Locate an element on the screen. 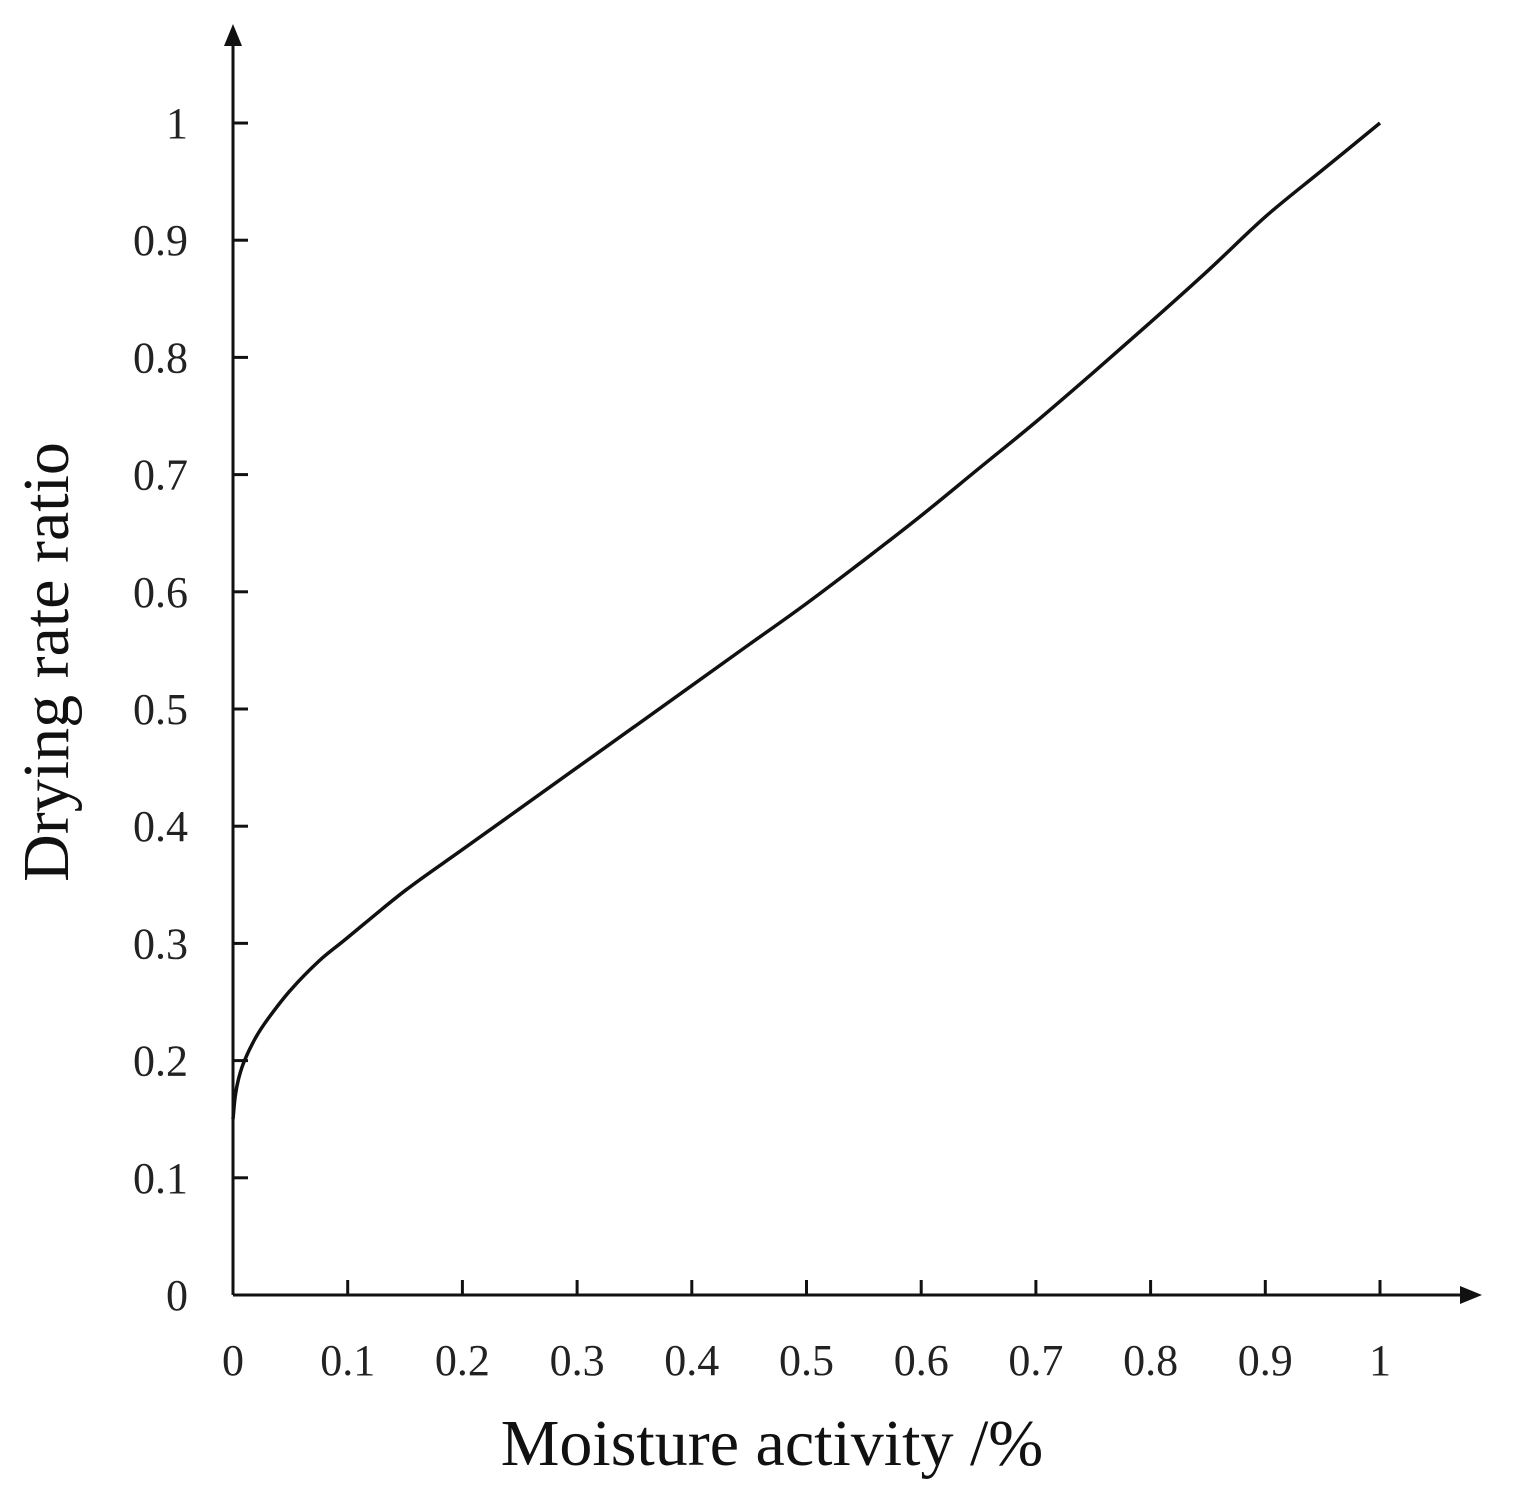 The width and height of the screenshot is (1524, 1502). y-tick-label: 0.4 is located at coordinates (160, 826).